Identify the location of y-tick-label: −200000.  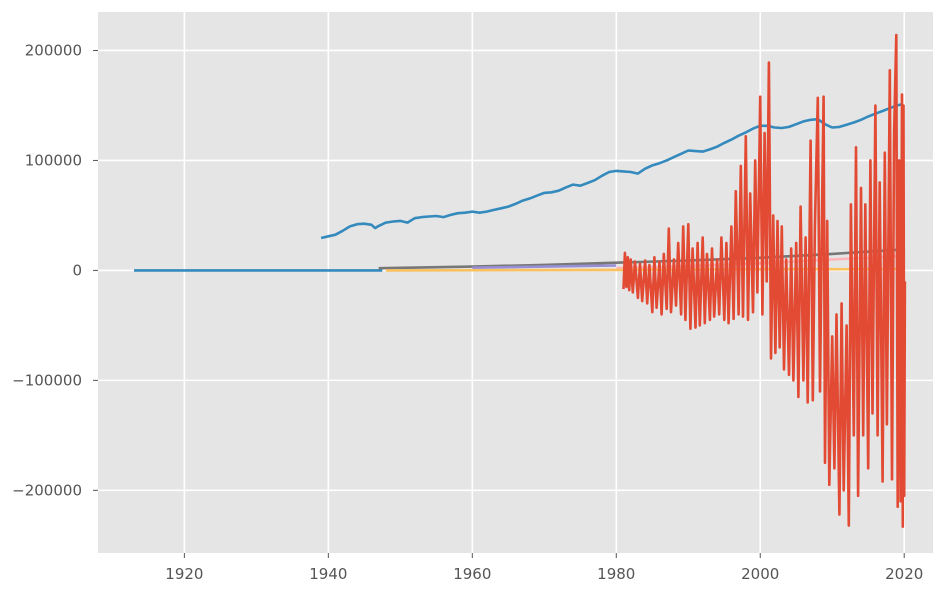
(47, 490).